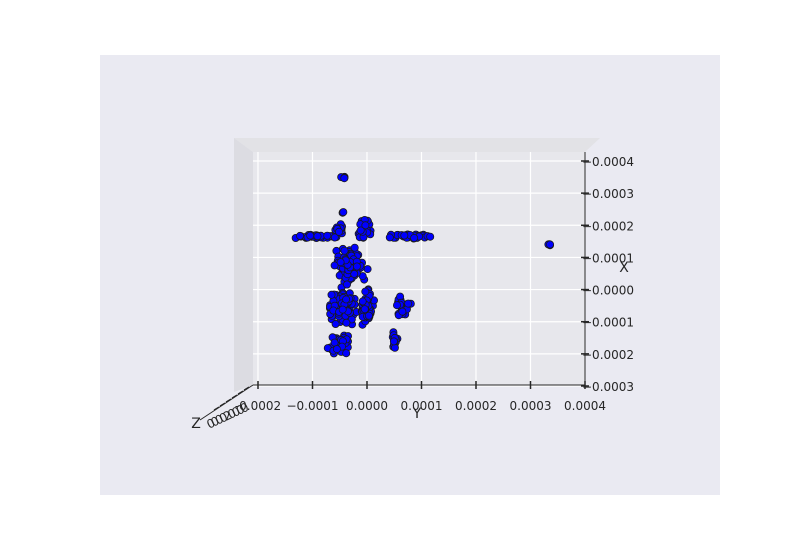  What do you see at coordinates (258, 406) in the screenshot?
I see `y-tick-label: -0.0002` at bounding box center [258, 406].